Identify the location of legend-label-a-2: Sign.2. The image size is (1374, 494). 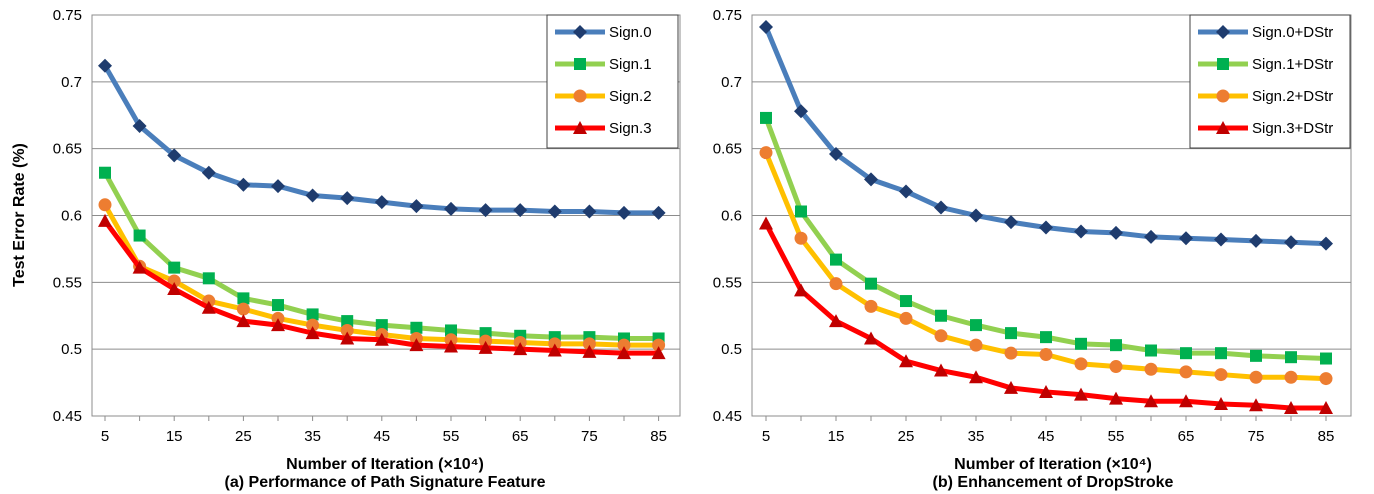
(630, 96).